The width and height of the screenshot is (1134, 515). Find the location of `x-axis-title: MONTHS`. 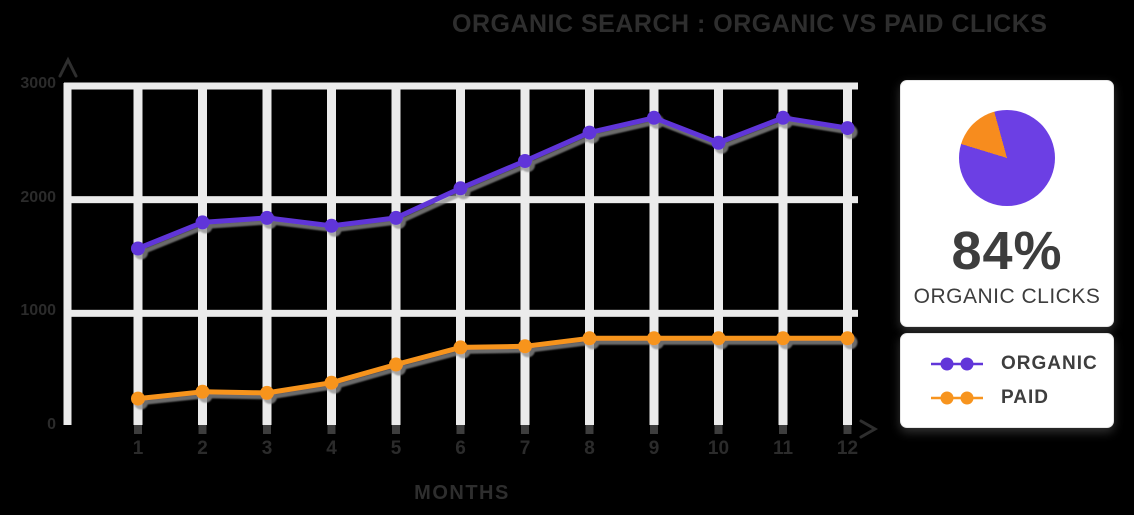

x-axis-title: MONTHS is located at coordinates (462, 493).